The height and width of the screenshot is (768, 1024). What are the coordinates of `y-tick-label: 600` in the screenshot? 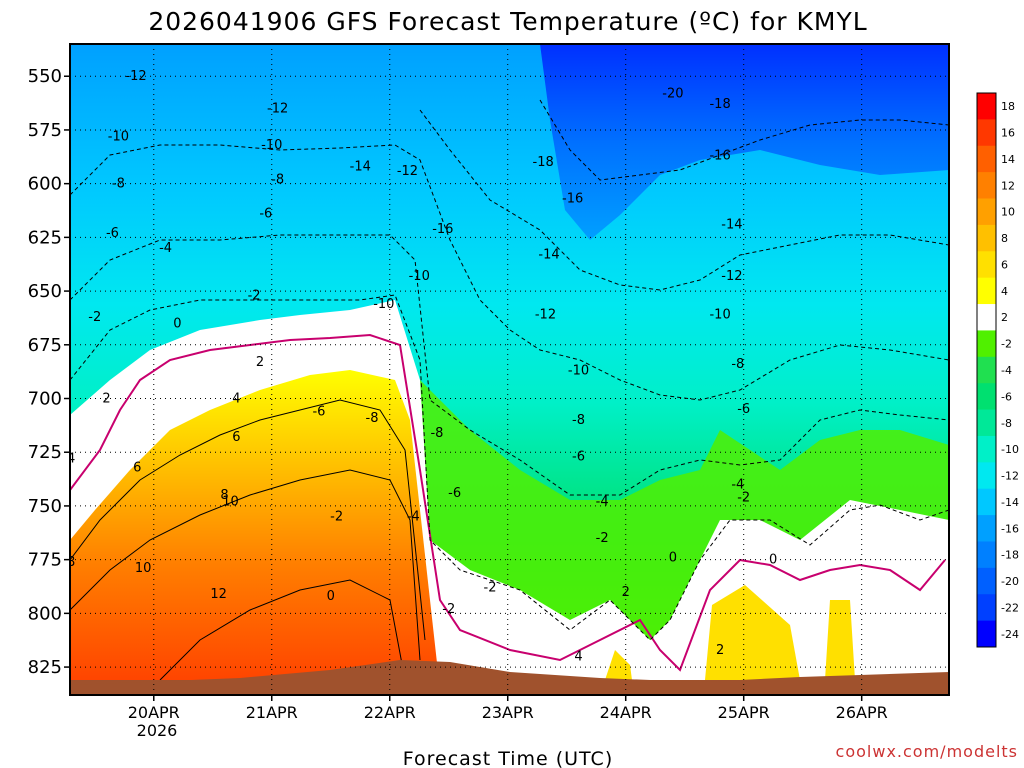 It's located at (45, 184).